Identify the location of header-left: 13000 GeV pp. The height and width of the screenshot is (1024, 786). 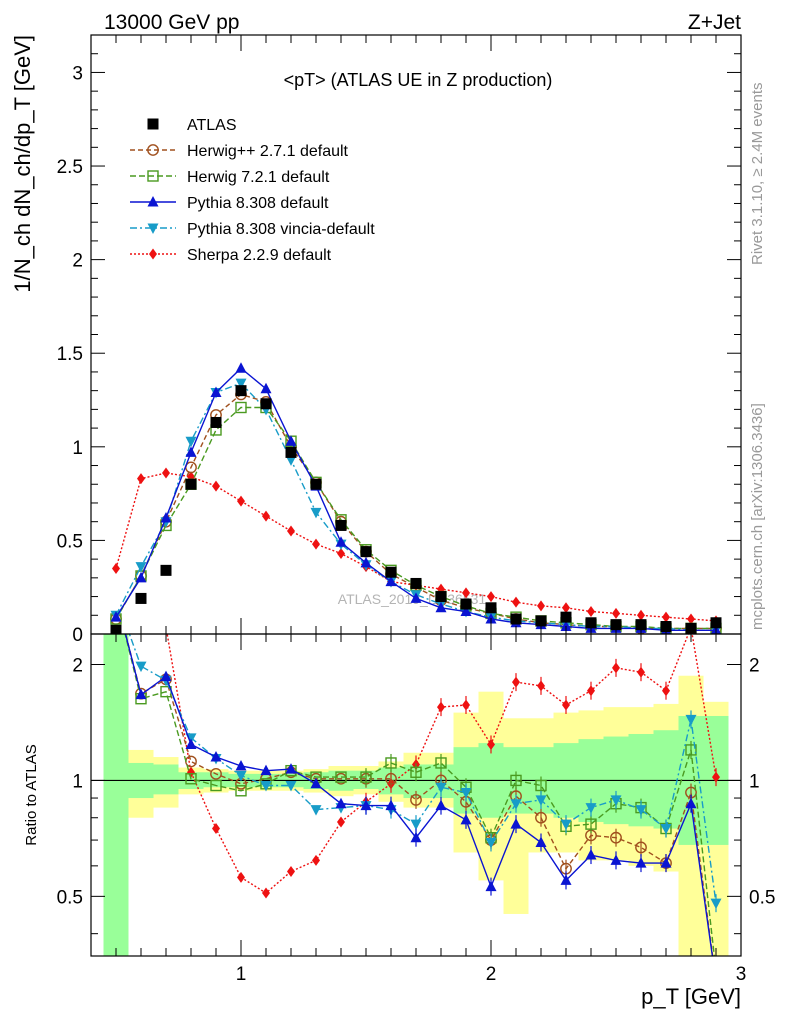
(171, 22).